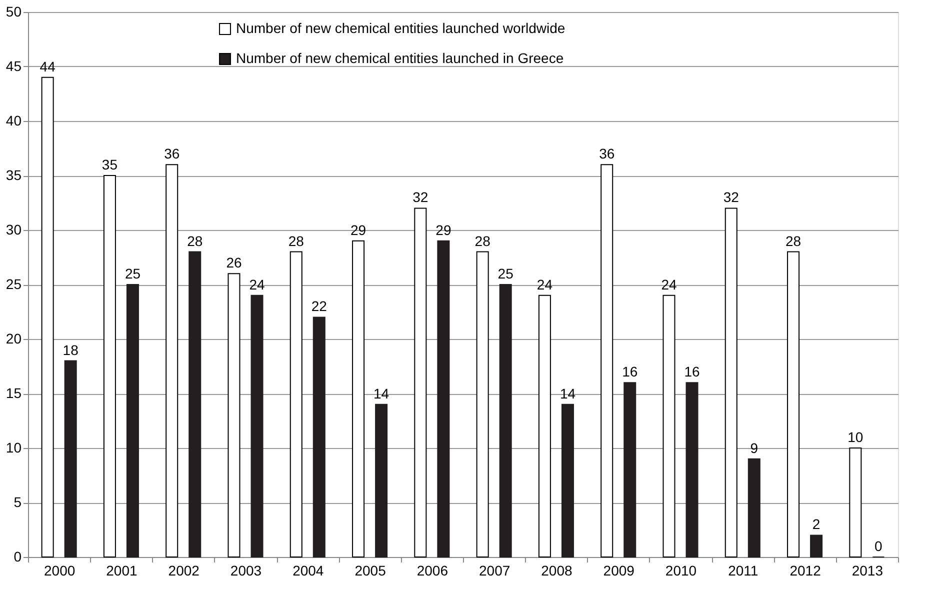  What do you see at coordinates (14, 393) in the screenshot?
I see `y-tick-label: 15` at bounding box center [14, 393].